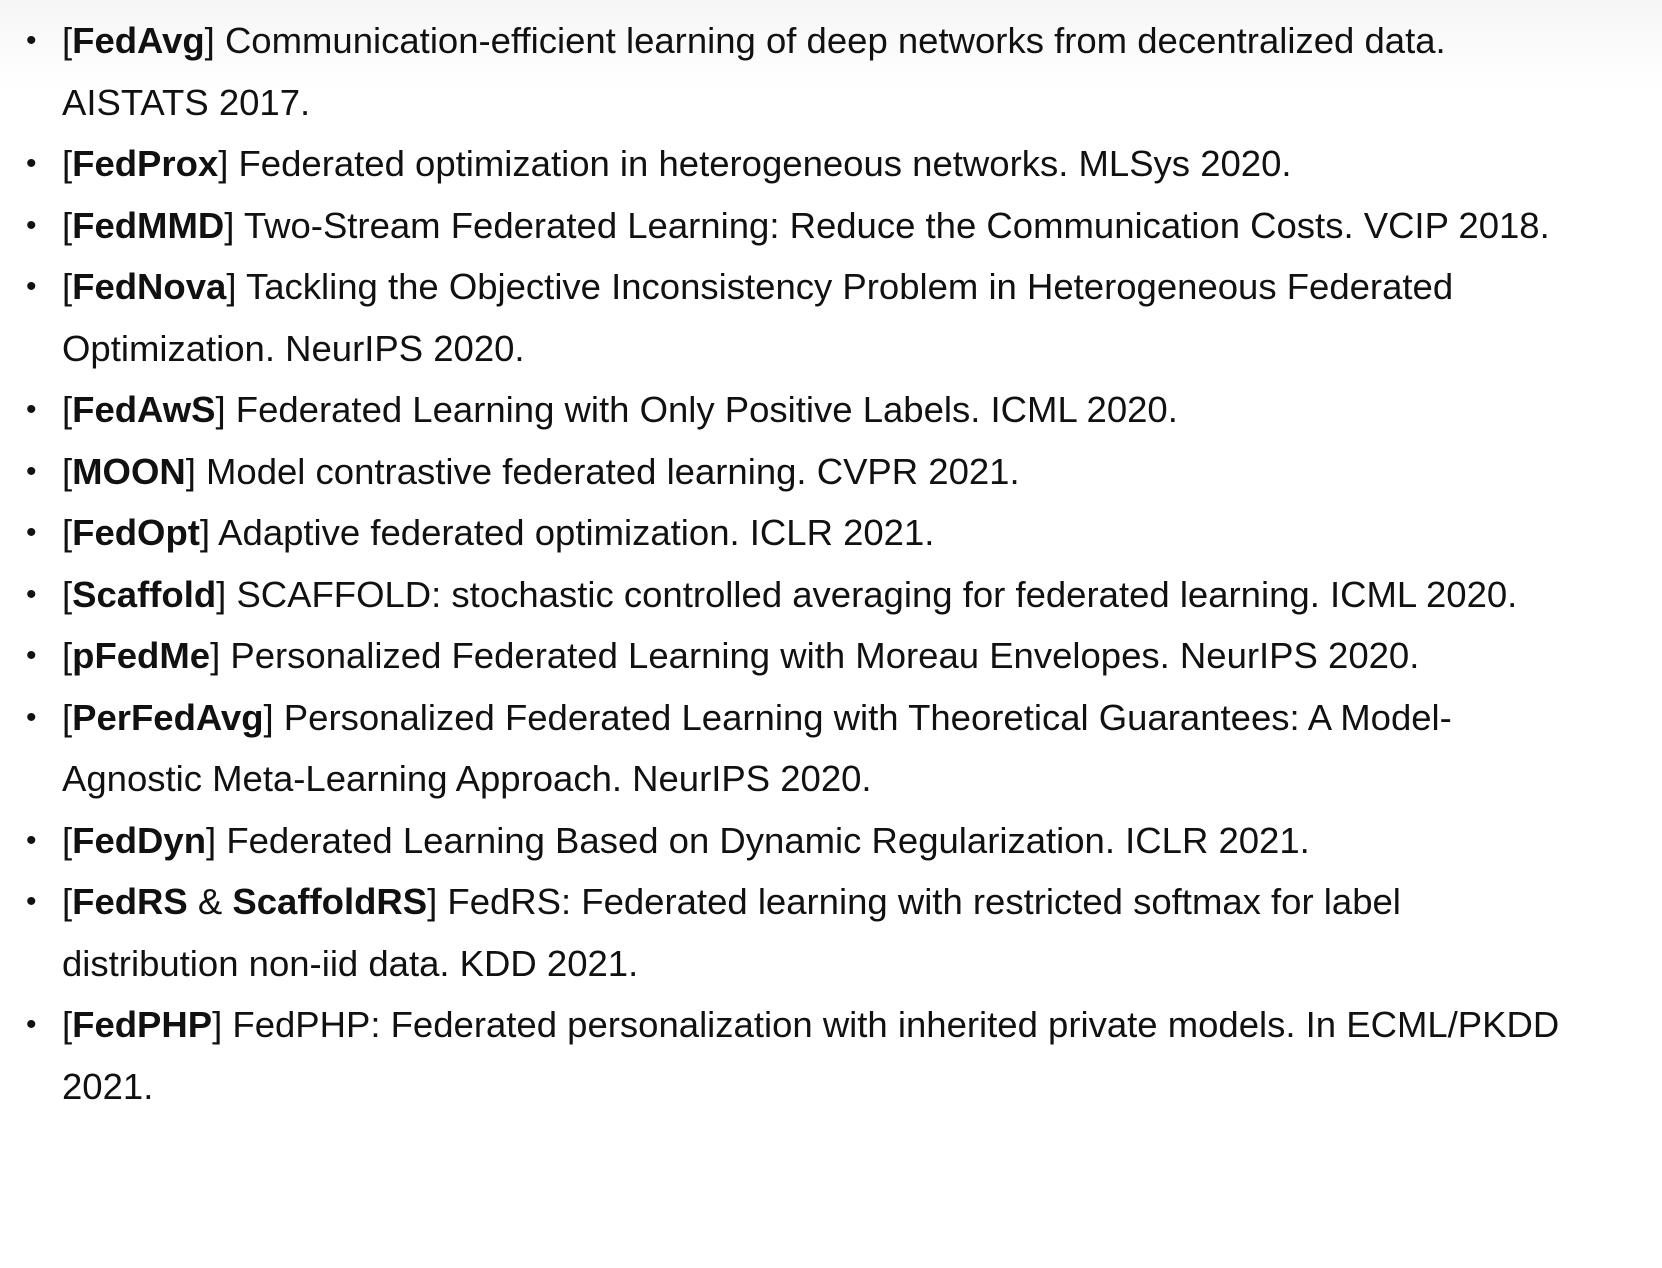 This screenshot has width=1662, height=1268. I want to click on reference-key: FedMMD, so click(148, 225).